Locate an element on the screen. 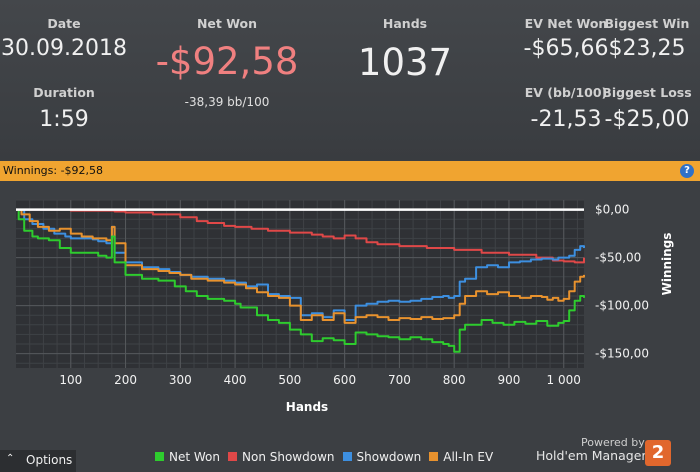 This screenshot has height=472, width=700. legend-item: Showdown is located at coordinates (382, 457).